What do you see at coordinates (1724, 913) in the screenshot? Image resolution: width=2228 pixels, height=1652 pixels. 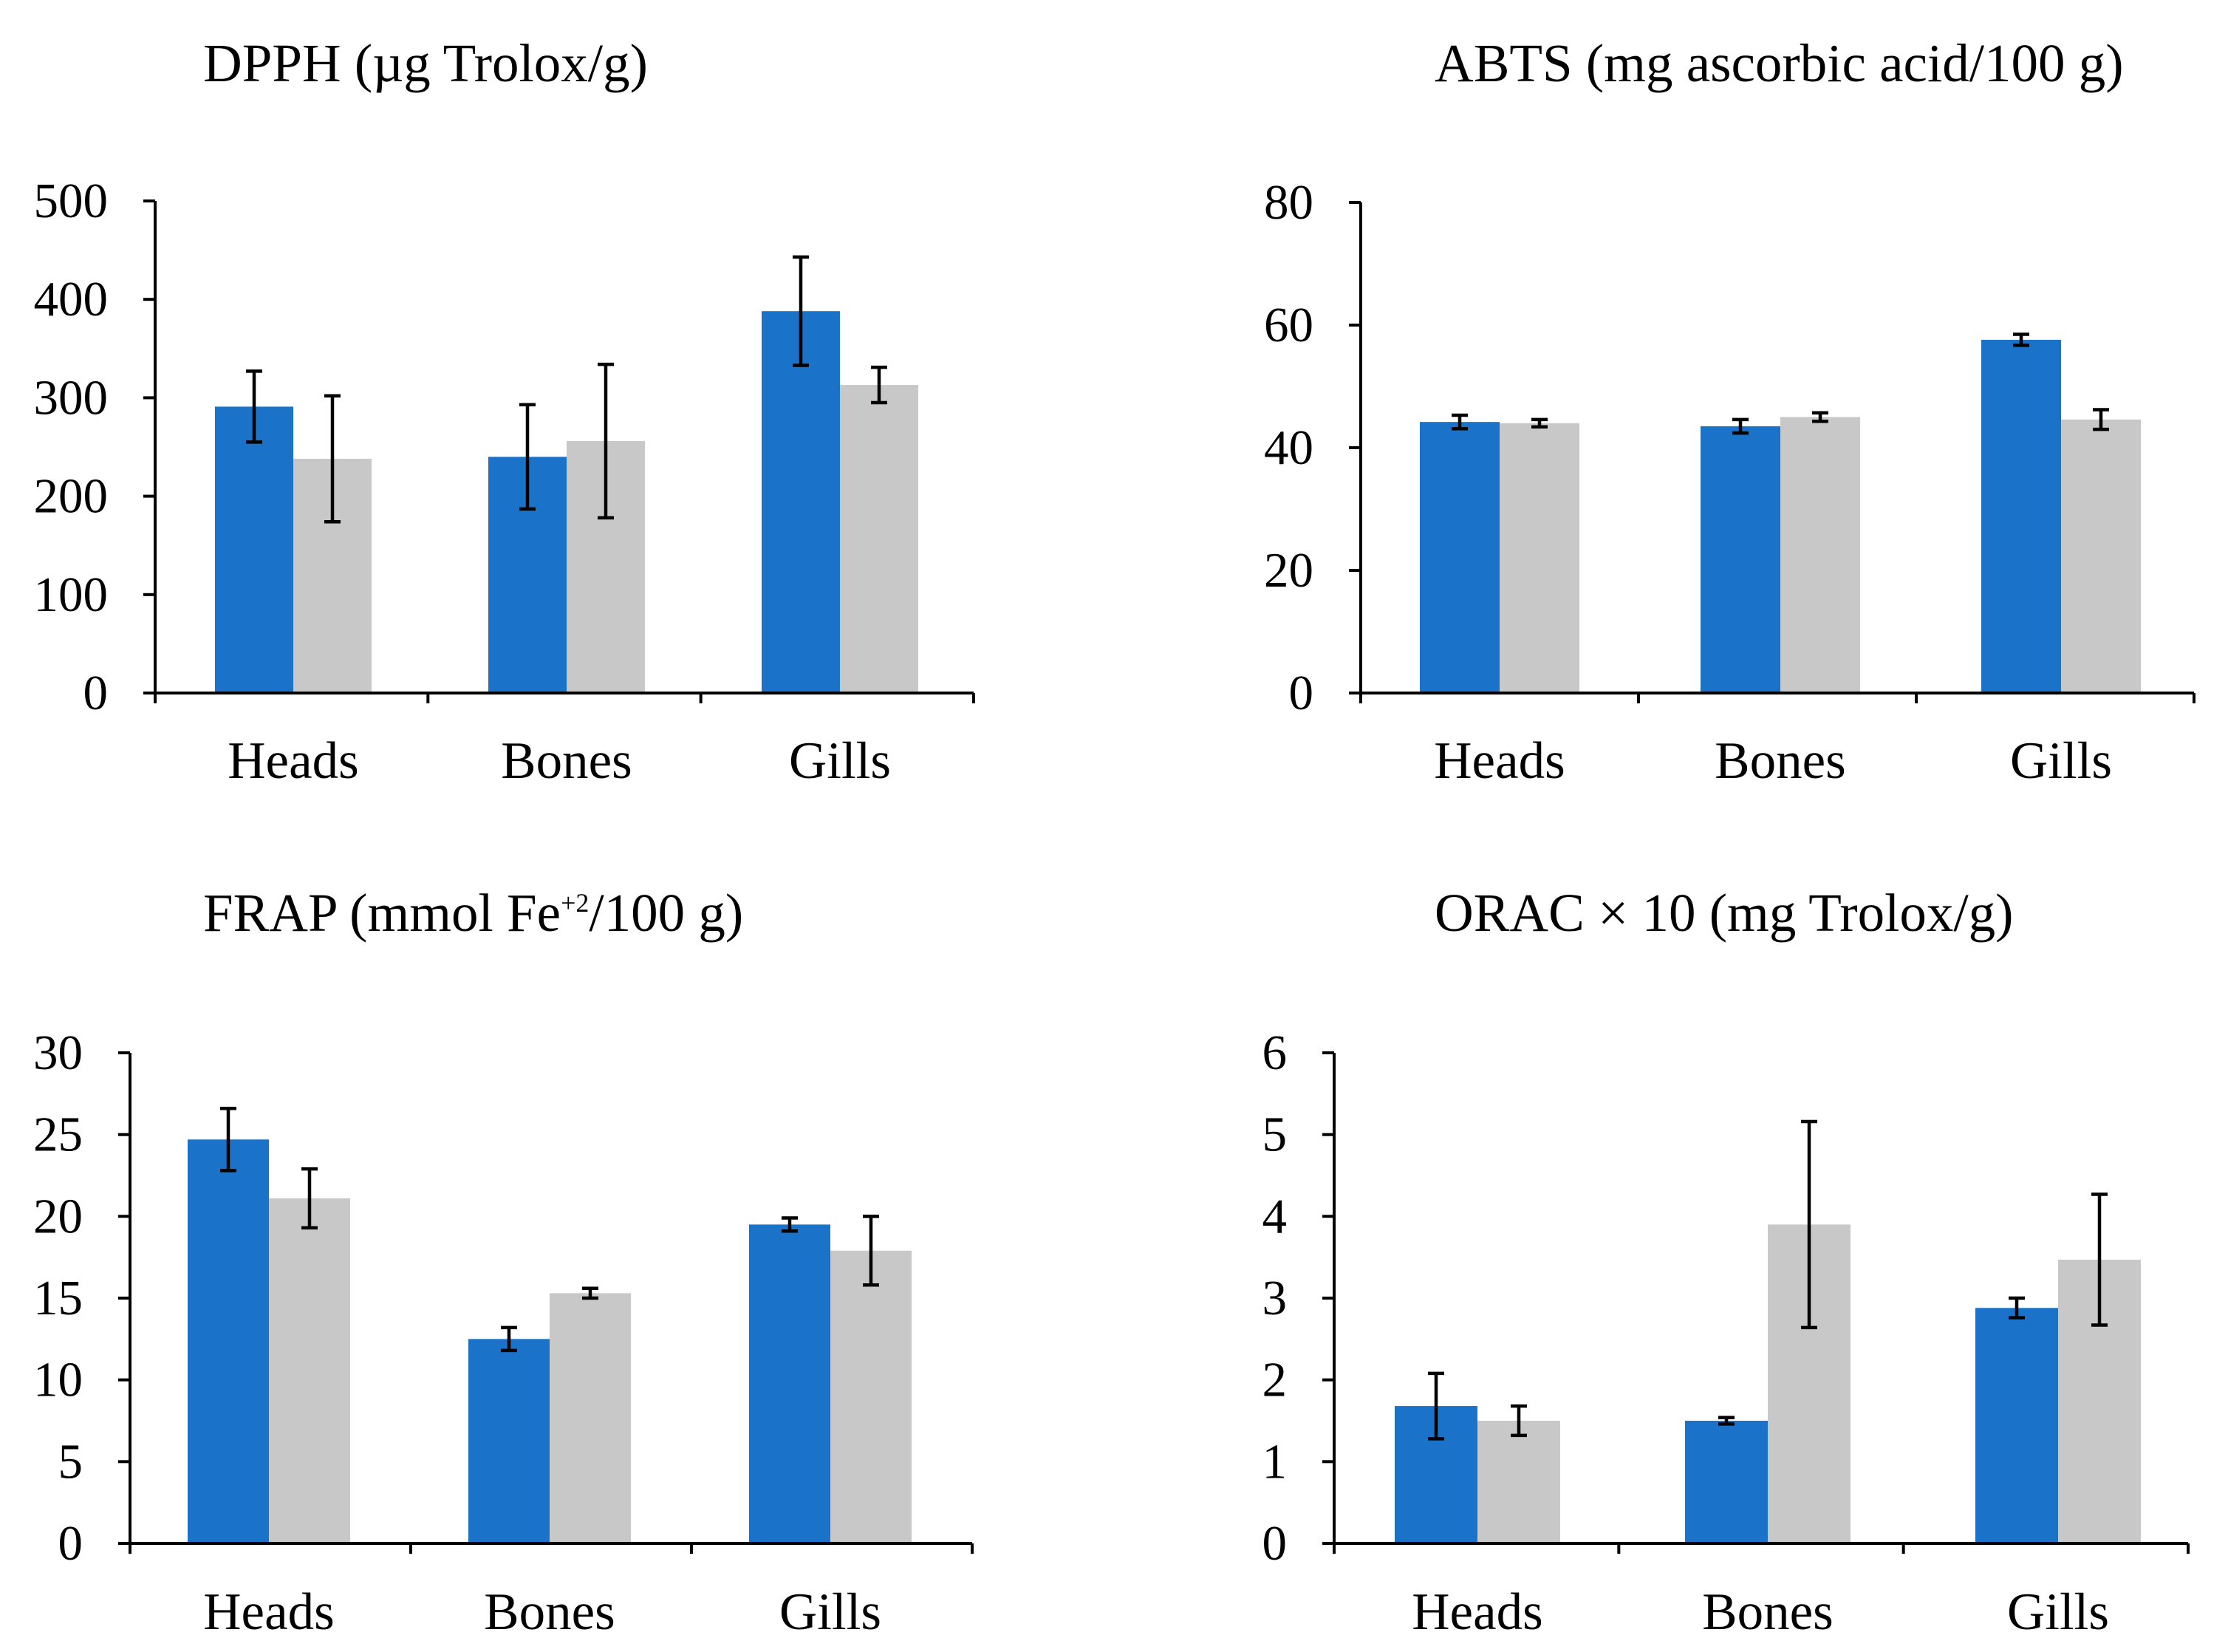 I see `chart-title: ORAC × 10 (mg Trolox/g)` at bounding box center [1724, 913].